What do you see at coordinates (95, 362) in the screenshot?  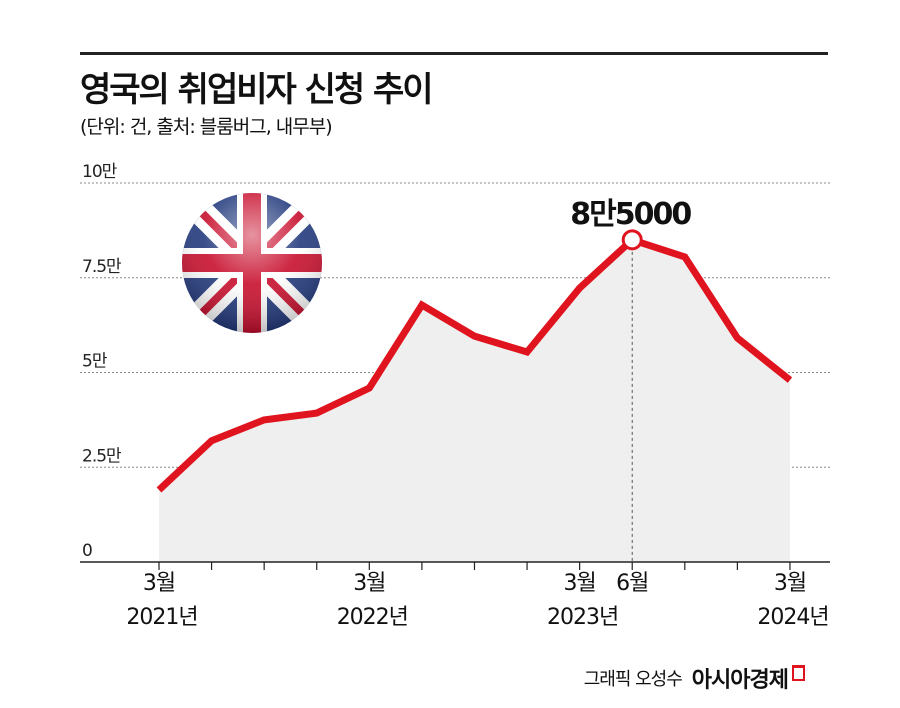 I see `y-tick-label: 5만` at bounding box center [95, 362].